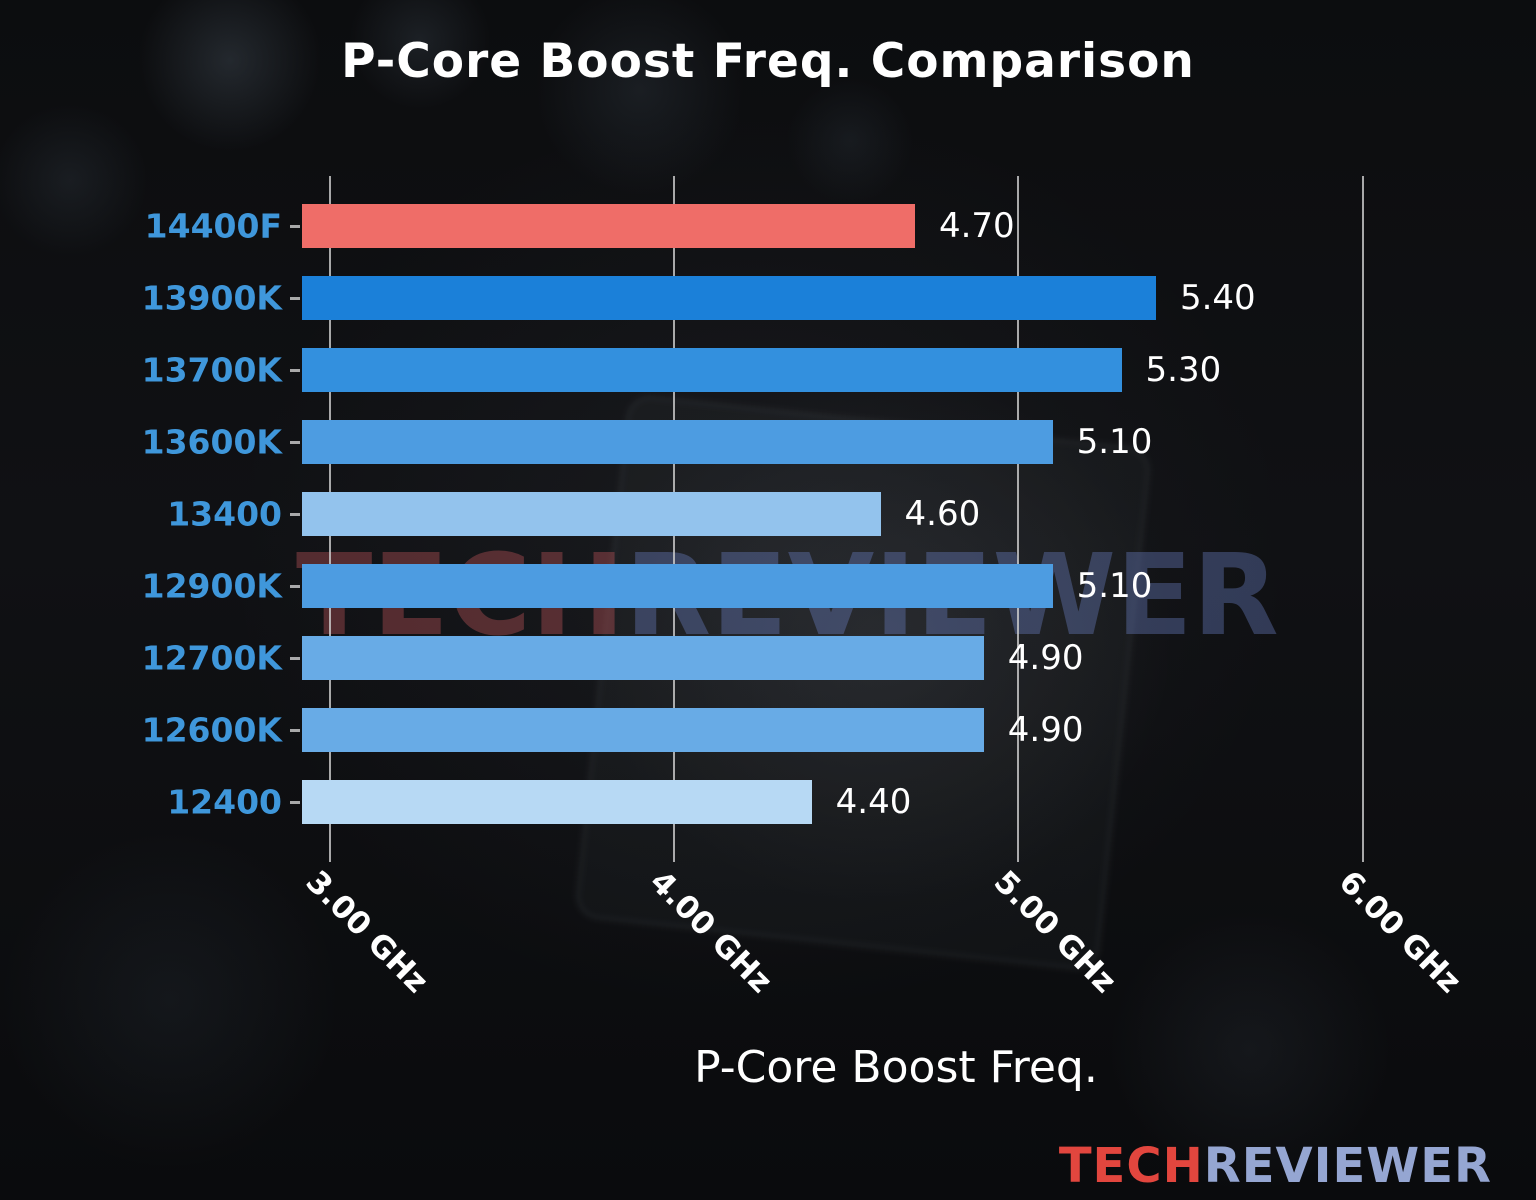 The height and width of the screenshot is (1200, 1536). I want to click on y-axis-ticks, so click(296, 600).